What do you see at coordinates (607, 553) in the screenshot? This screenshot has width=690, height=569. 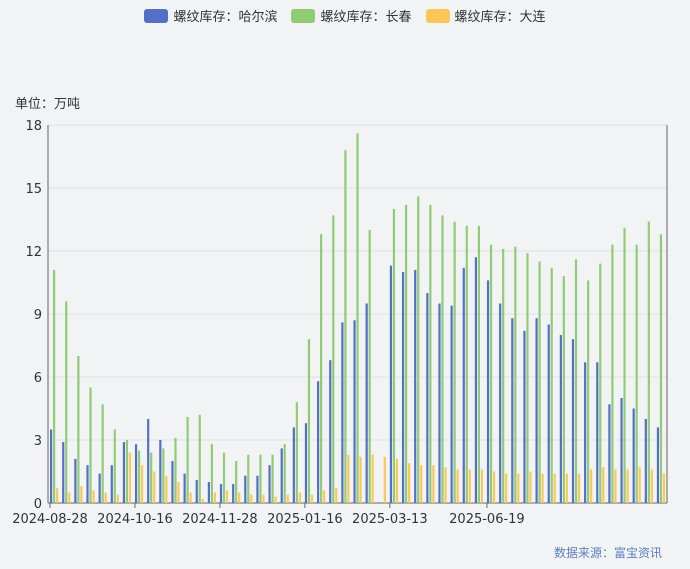 I see `data-source-label: 数据来源：富宝资讯` at bounding box center [607, 553].